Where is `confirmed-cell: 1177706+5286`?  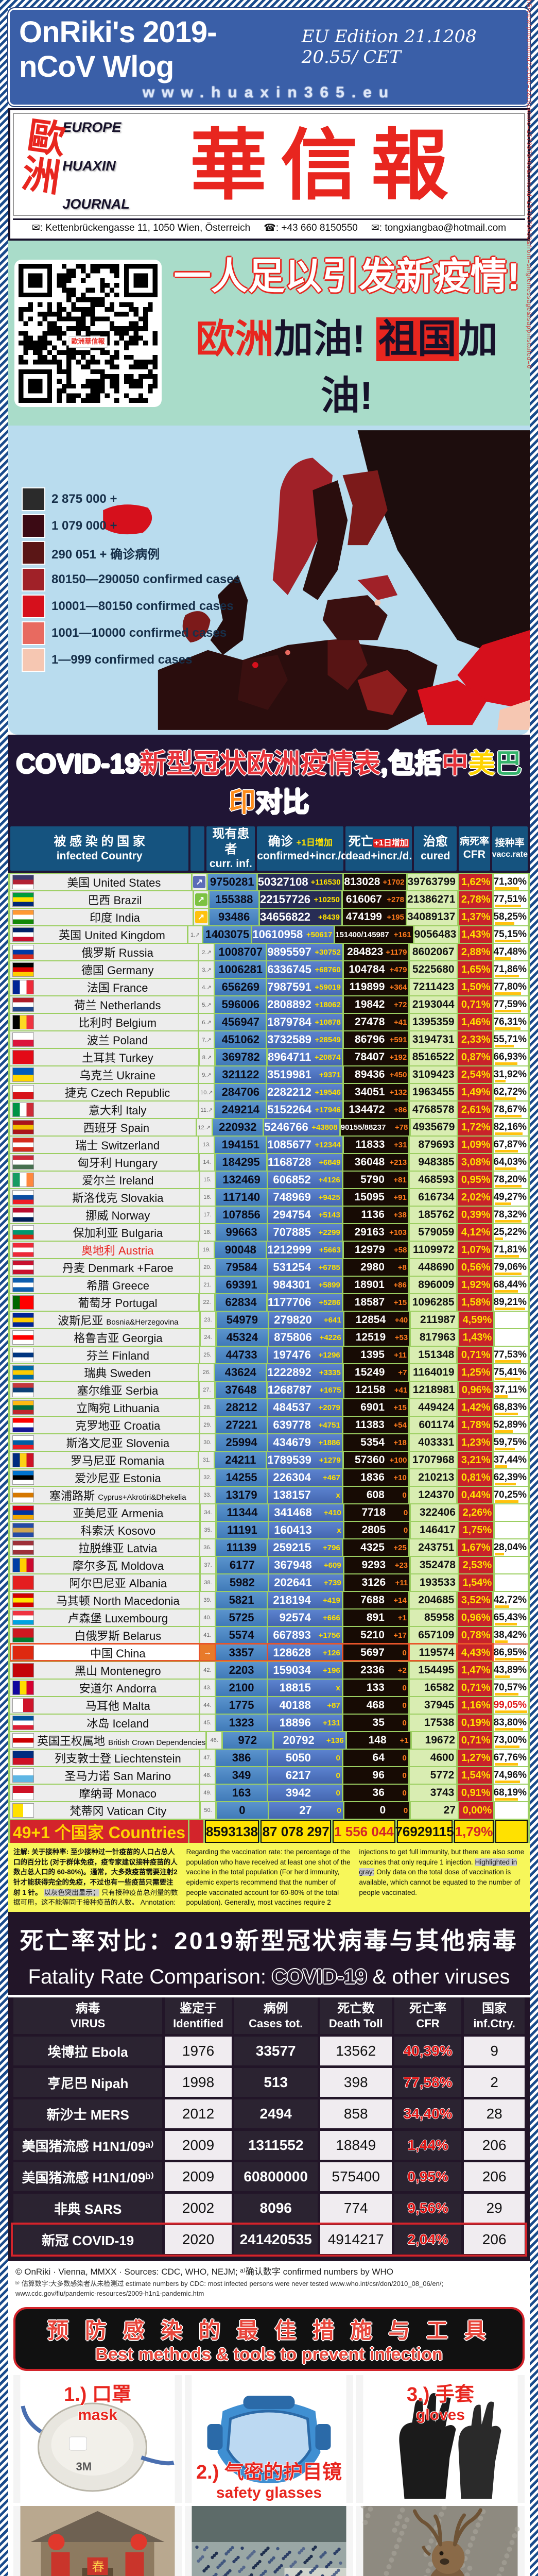
confirmed-cell: 1177706+5286 is located at coordinates (305, 1302).